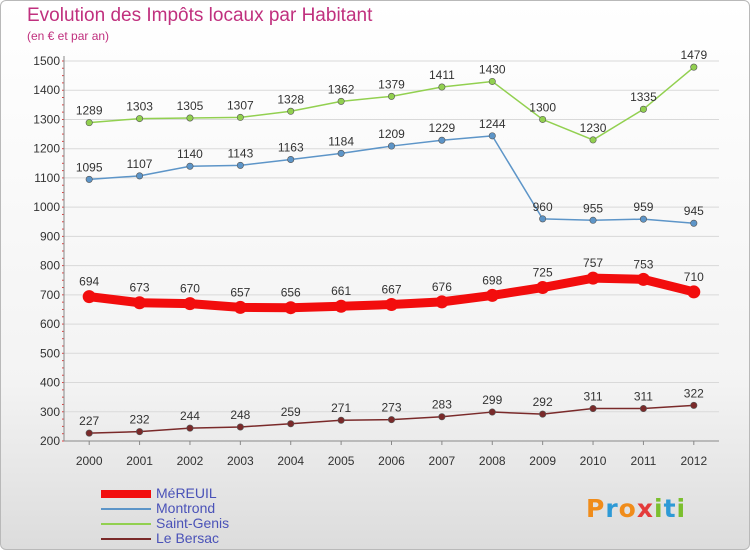 The width and height of the screenshot is (750, 550). What do you see at coordinates (442, 75) in the screenshot?
I see `data-label: 1411` at bounding box center [442, 75].